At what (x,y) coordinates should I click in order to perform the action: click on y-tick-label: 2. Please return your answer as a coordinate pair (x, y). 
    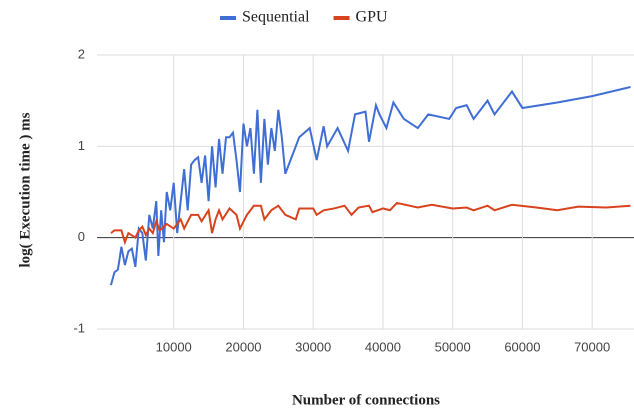
    Looking at the image, I should click on (81, 53).